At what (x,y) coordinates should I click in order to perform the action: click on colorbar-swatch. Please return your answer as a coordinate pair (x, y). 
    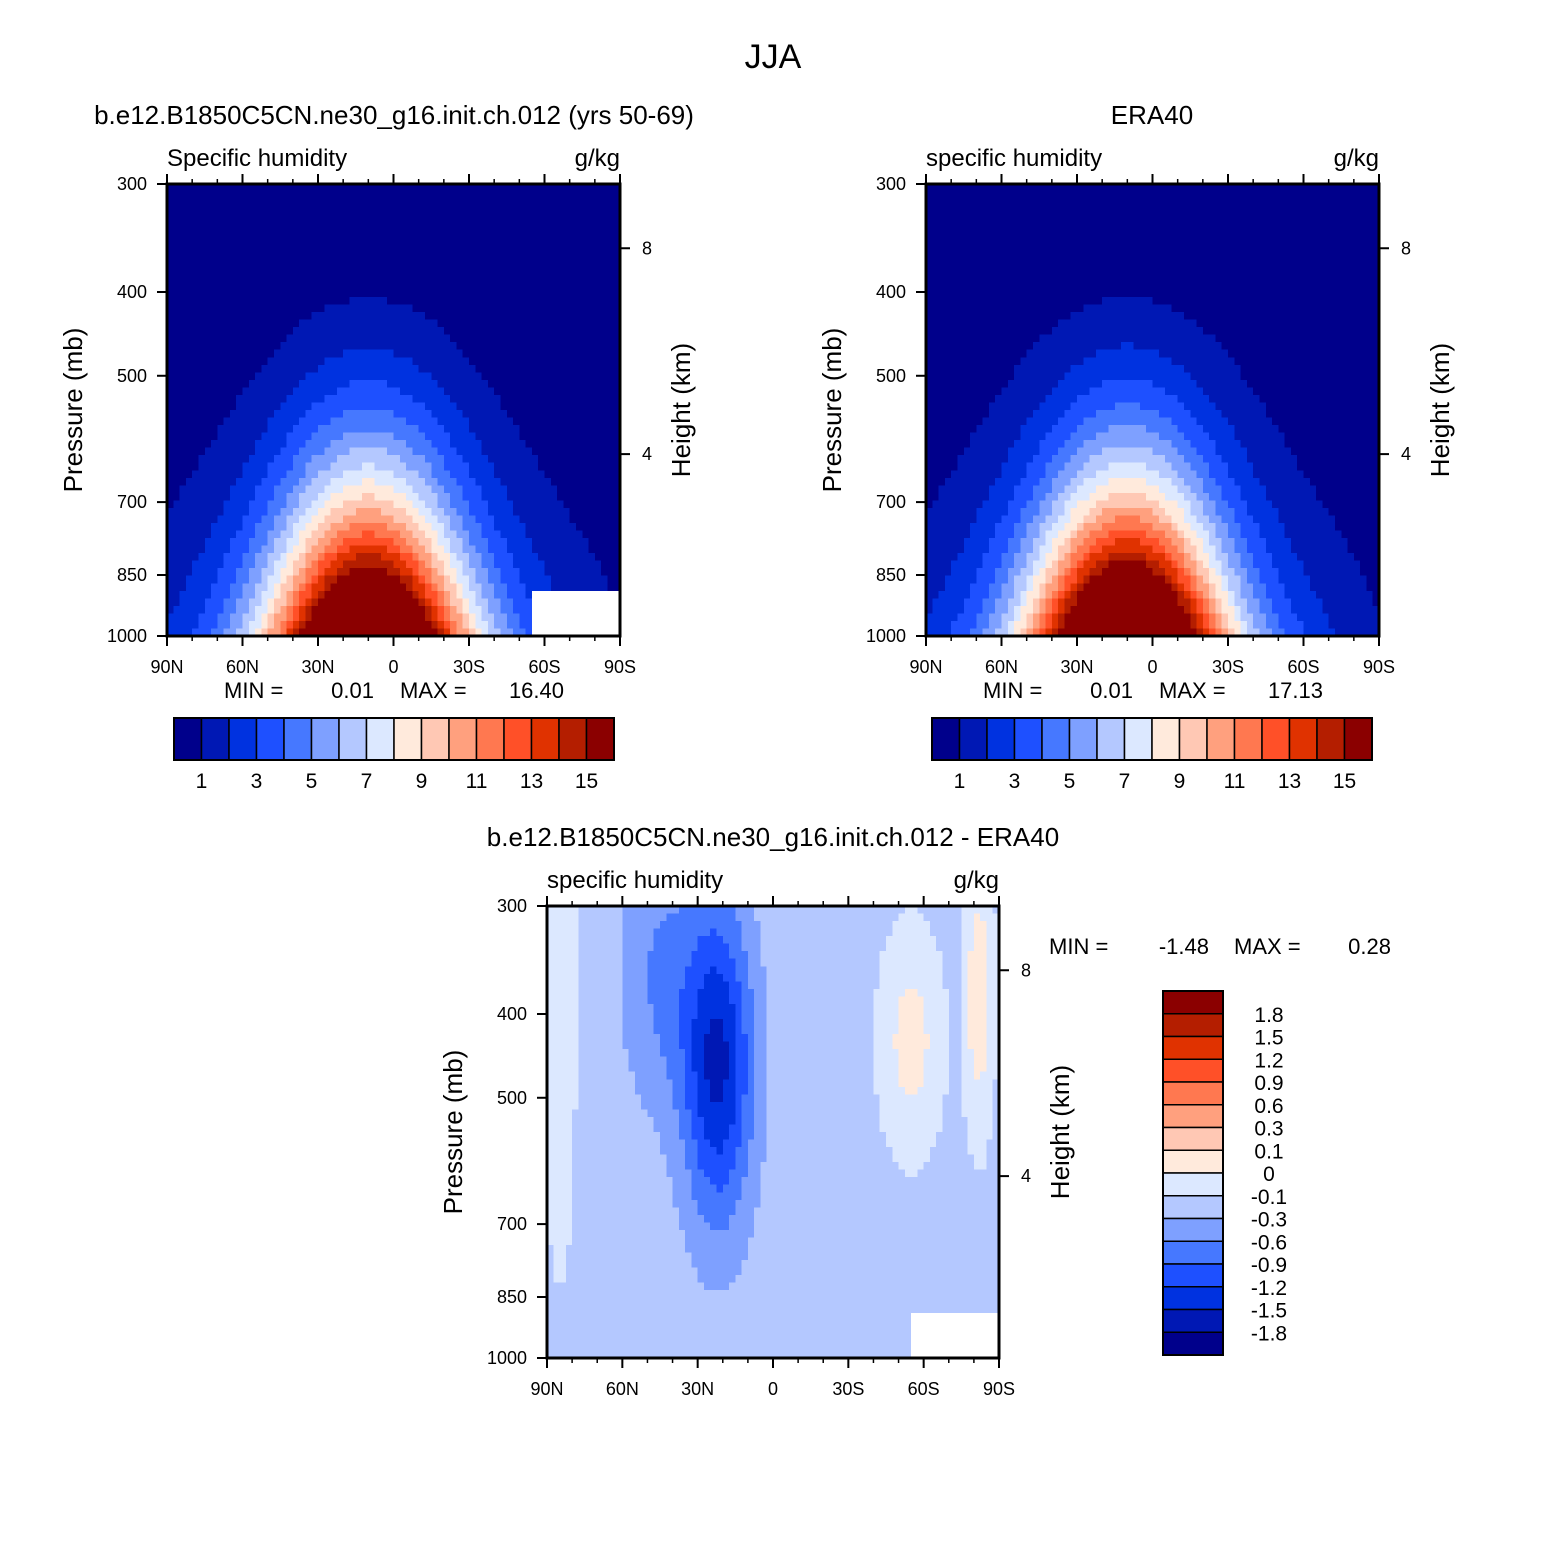
    Looking at the image, I should click on (298, 739).